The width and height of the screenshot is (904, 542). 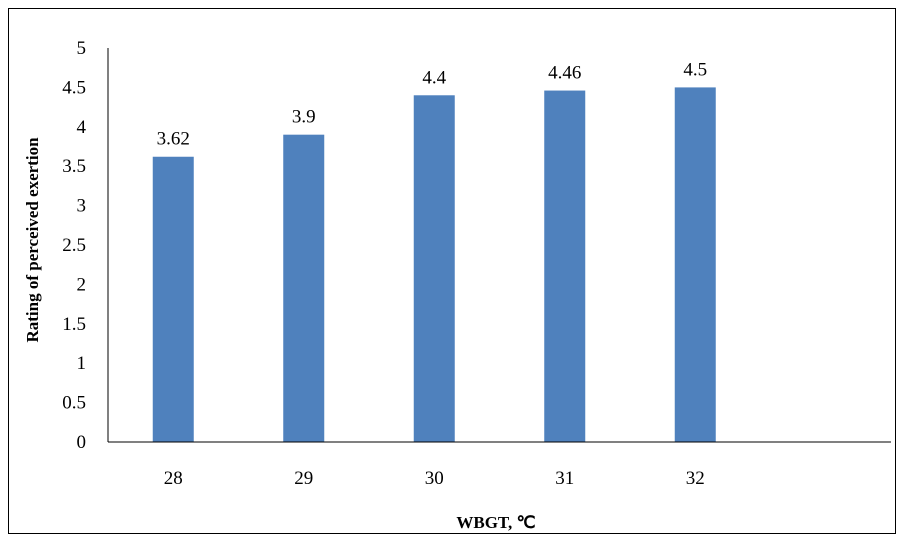 What do you see at coordinates (695, 69) in the screenshot?
I see `data-label: 4.5` at bounding box center [695, 69].